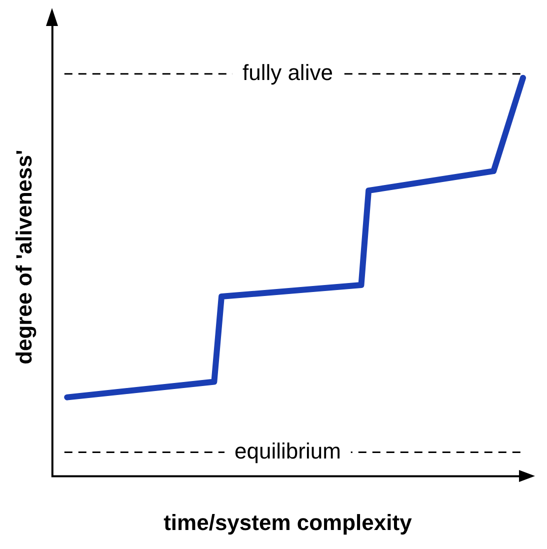 This screenshot has height=549, width=547. I want to click on y-axis-title: degree of 'aliveness', so click(23, 257).